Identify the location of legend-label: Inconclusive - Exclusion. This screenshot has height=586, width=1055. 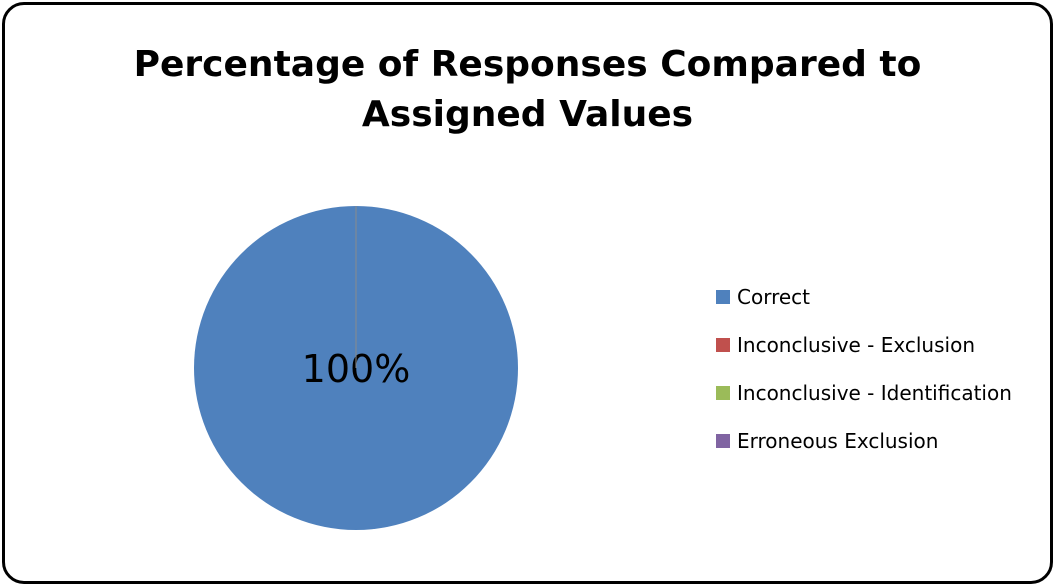
(856, 345).